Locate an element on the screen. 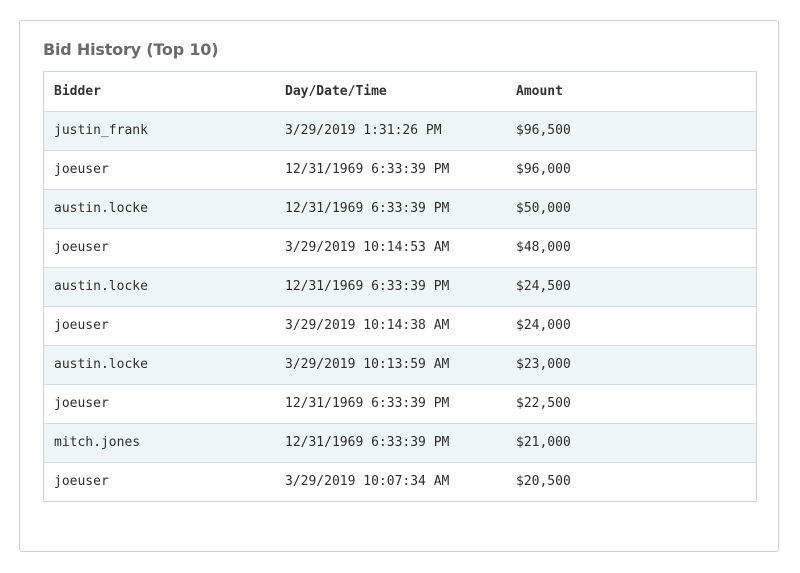  header-row: Bidder Day/Date/Time Amount is located at coordinates (400, 91).